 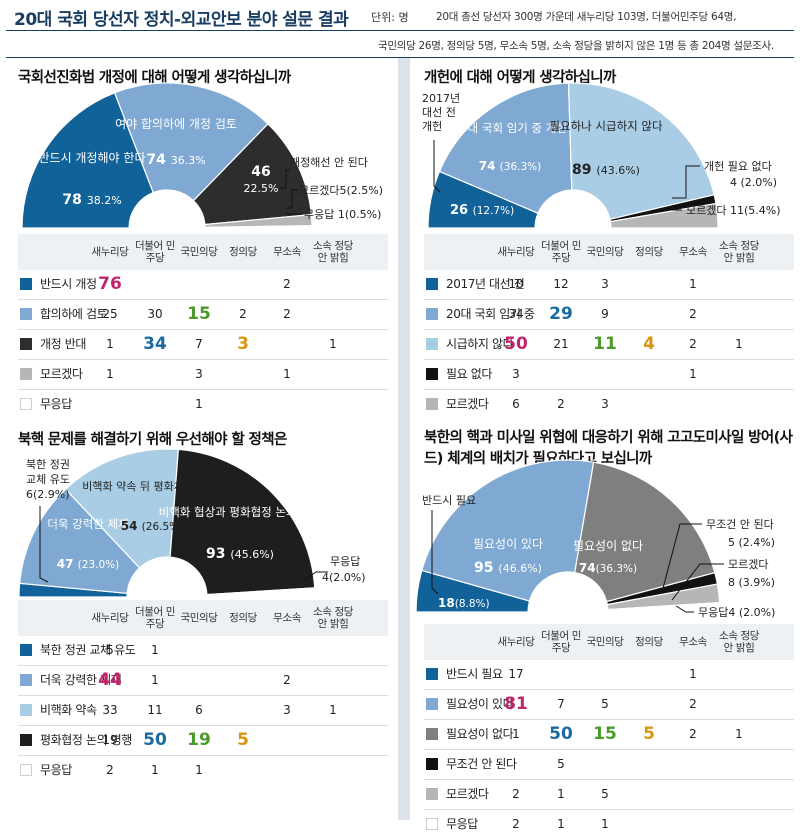 I want to click on cell-peoples: 11, so click(x=605, y=344).